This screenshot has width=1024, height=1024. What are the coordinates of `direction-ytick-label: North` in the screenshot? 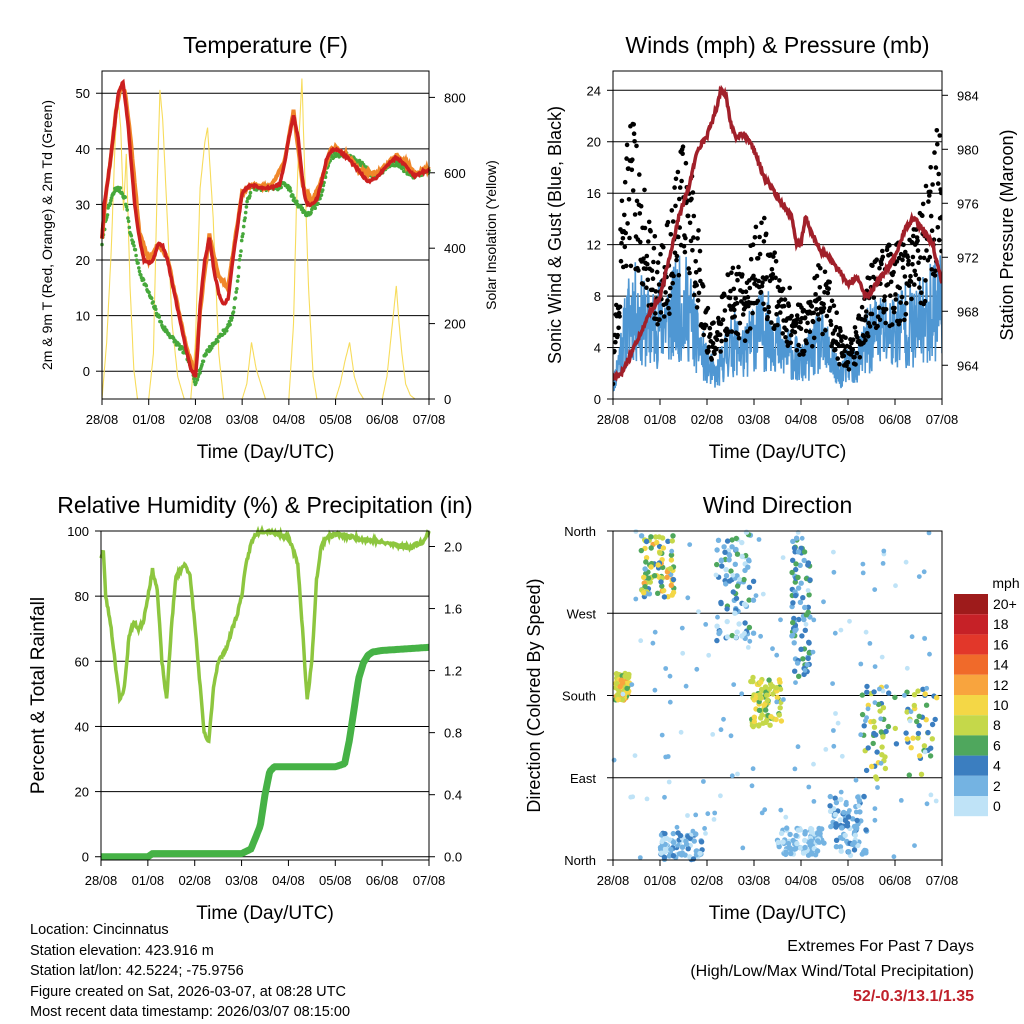 It's located at (580, 531).